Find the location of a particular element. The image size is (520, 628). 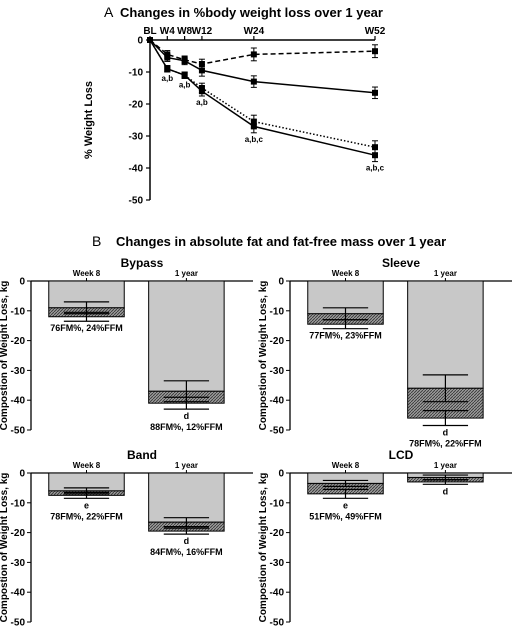

y-tick-label-a: -50 is located at coordinates (136, 201).